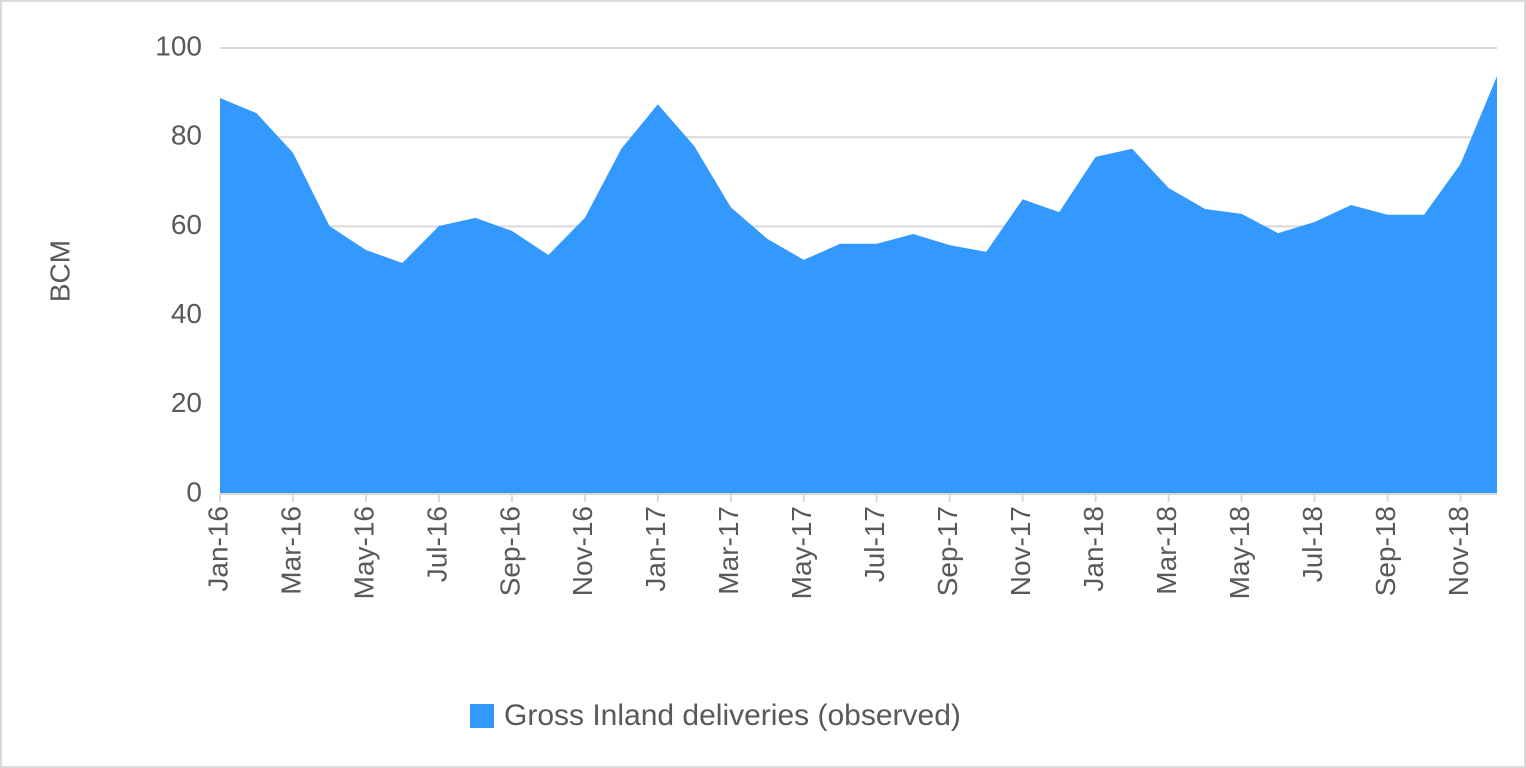  What do you see at coordinates (801, 552) in the screenshot?
I see `x-tick-label: May-17` at bounding box center [801, 552].